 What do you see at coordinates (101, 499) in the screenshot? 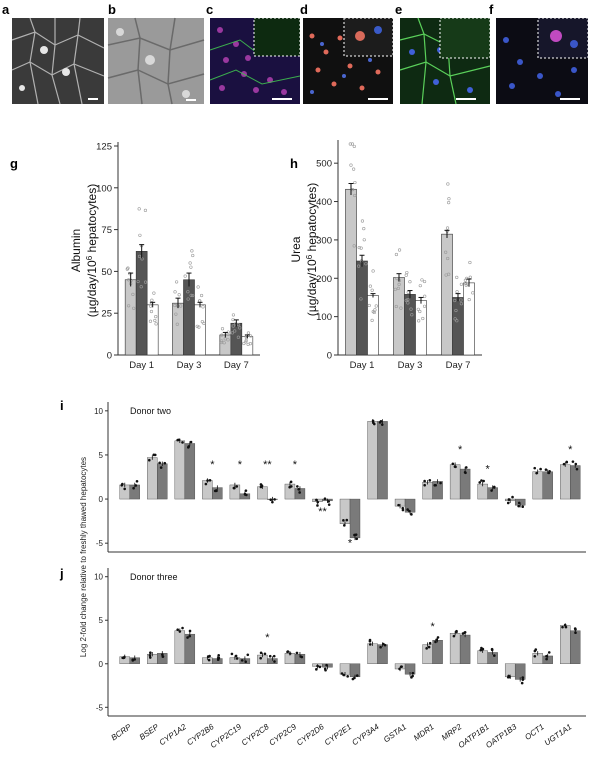
I see `y-tick-label: 0` at bounding box center [101, 499].